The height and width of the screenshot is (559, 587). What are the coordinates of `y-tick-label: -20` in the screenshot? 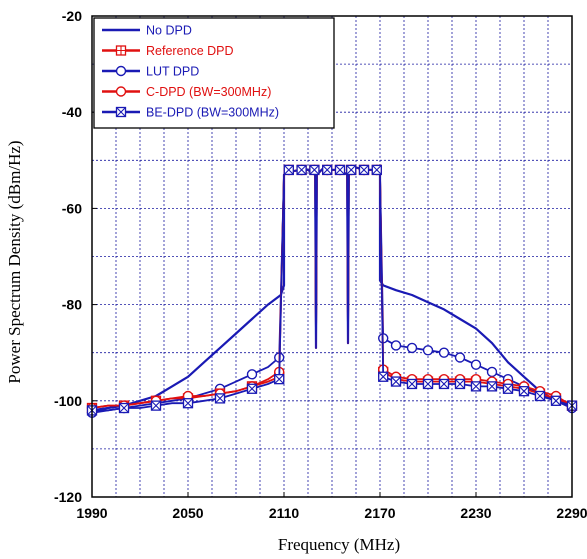 It's located at (72, 16).